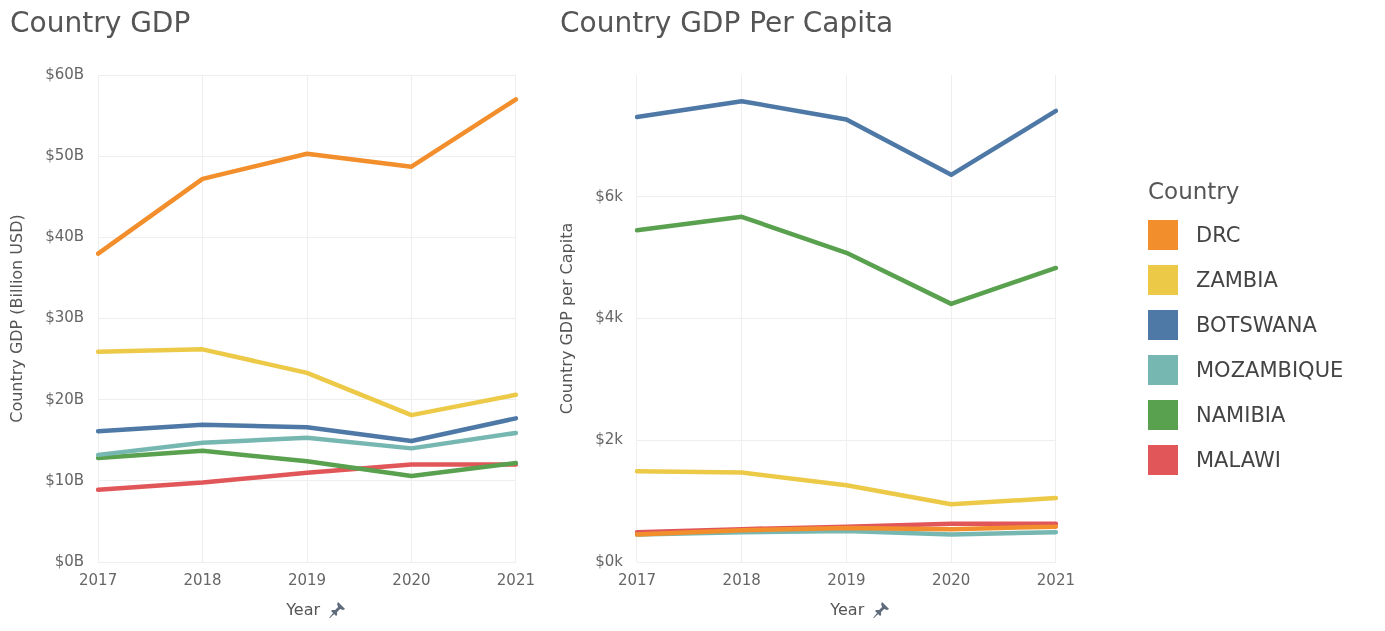 The width and height of the screenshot is (1385, 631). Describe the element at coordinates (727, 22) in the screenshot. I see `chart-title: Country GDP Per Capita` at that location.